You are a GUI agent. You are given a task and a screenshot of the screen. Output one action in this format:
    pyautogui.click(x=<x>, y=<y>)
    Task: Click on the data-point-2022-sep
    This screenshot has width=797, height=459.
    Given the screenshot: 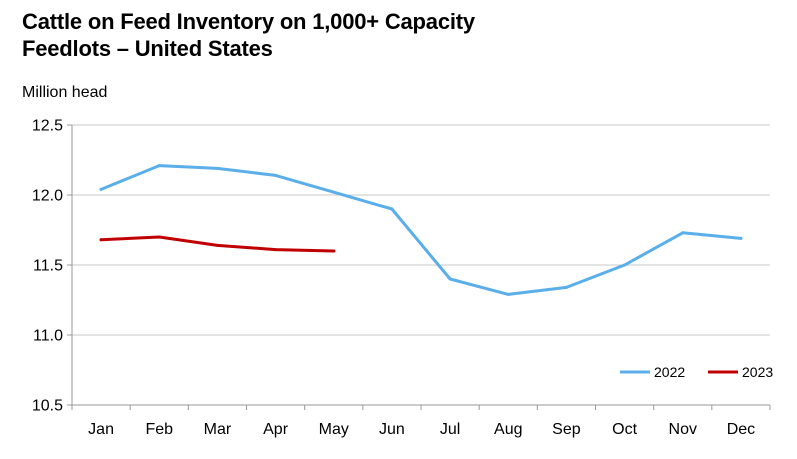 What is the action you would take?
    pyautogui.click(x=566, y=287)
    